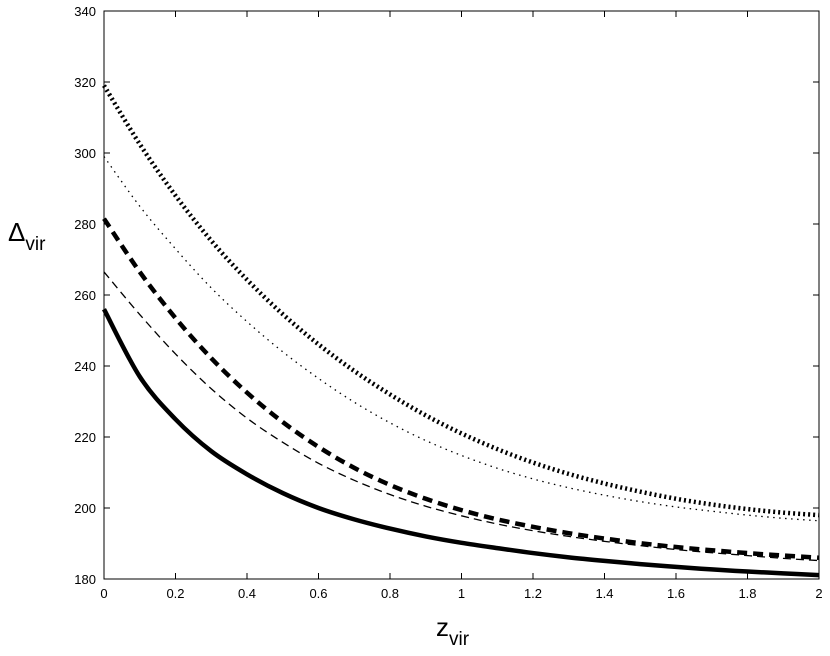  I want to click on y-tick-label: 300, so click(85, 153).